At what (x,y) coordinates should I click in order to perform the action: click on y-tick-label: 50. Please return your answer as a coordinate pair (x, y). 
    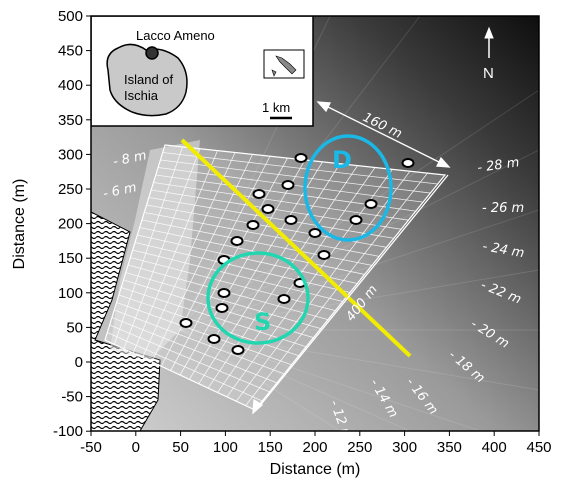
    Looking at the image, I should click on (74, 327).